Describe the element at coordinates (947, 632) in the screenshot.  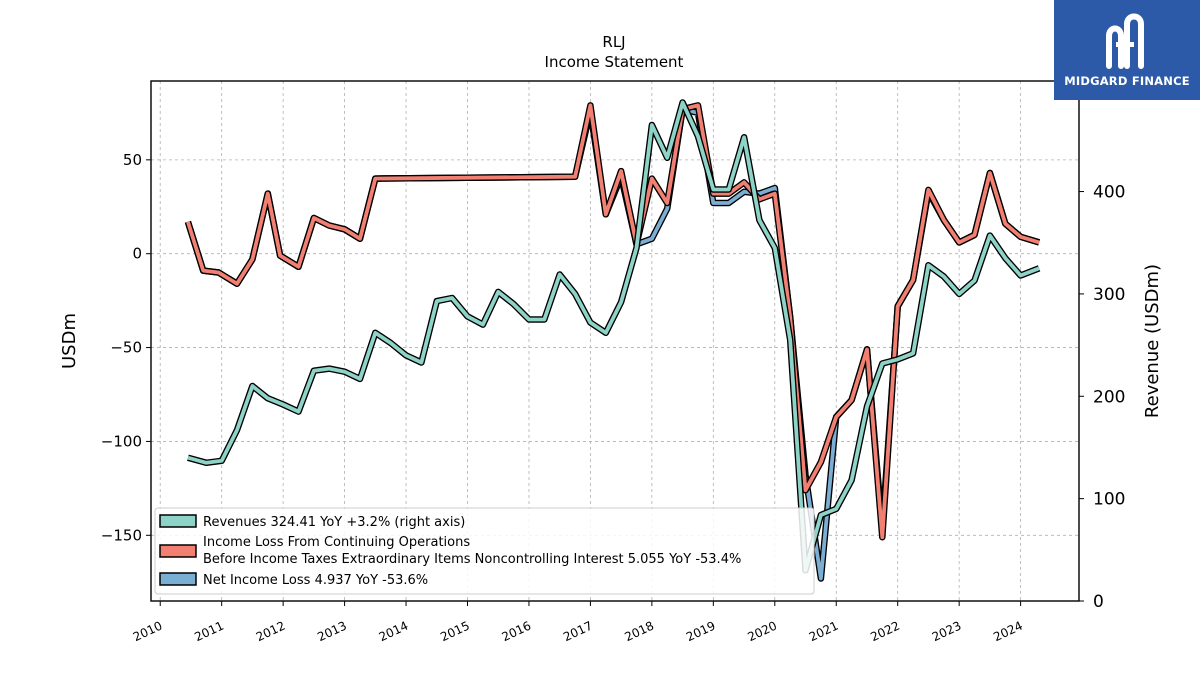
I see `x-tick-label: 2023` at that location.